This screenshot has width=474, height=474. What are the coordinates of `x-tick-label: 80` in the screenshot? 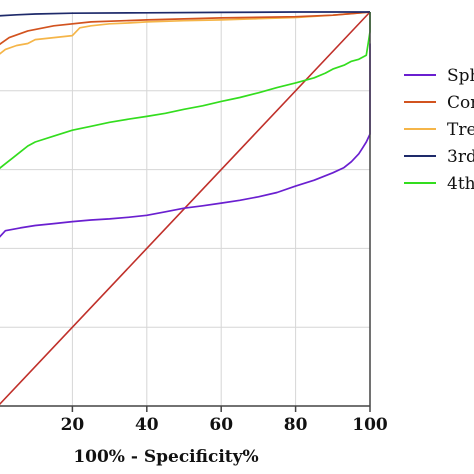 It's located at (296, 425).